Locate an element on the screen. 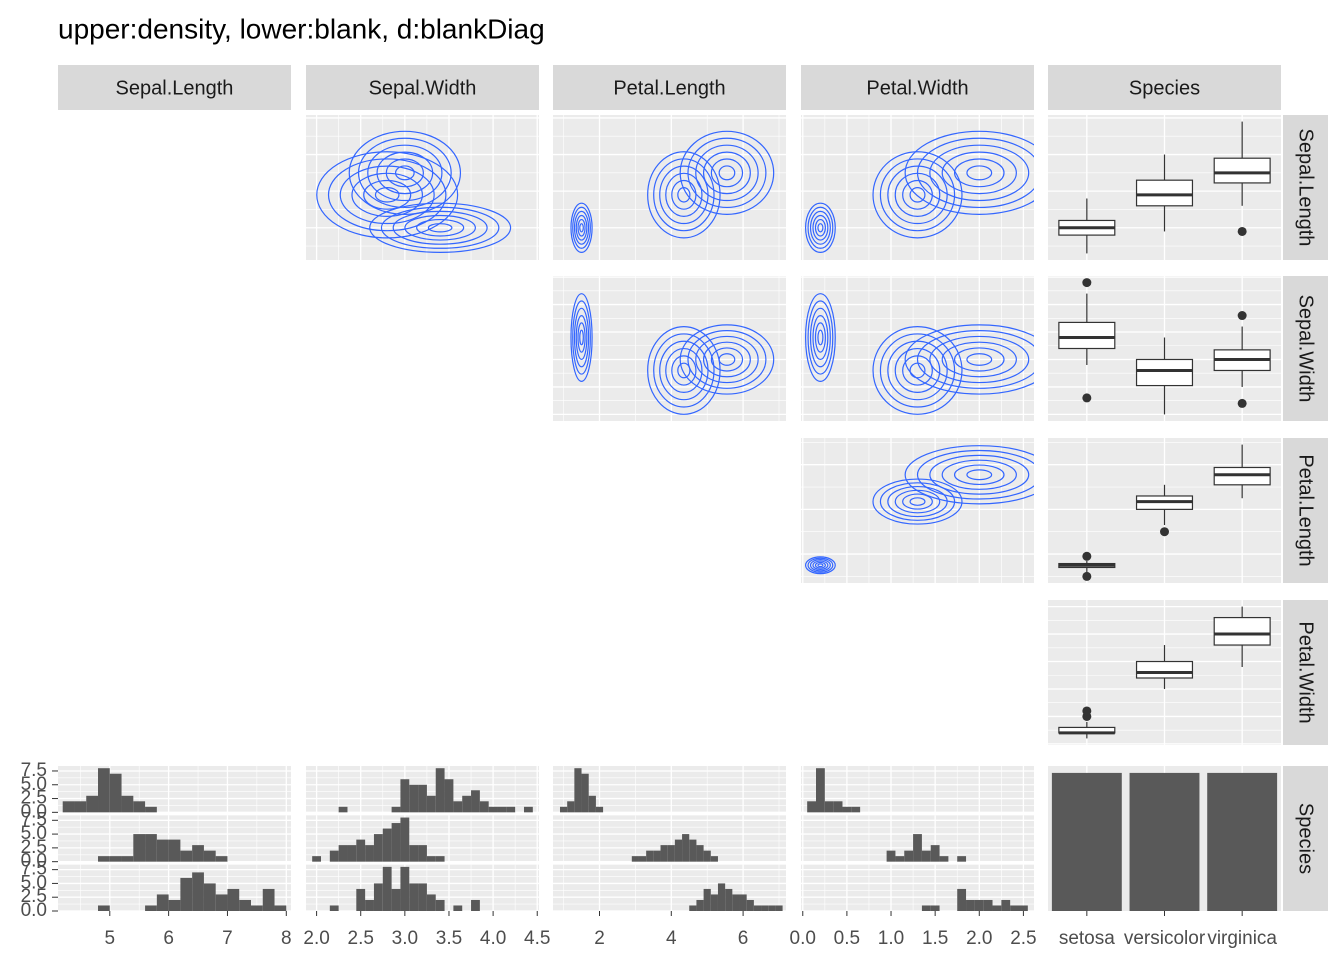  y-tick-label: 7.5 is located at coordinates (34, 869).